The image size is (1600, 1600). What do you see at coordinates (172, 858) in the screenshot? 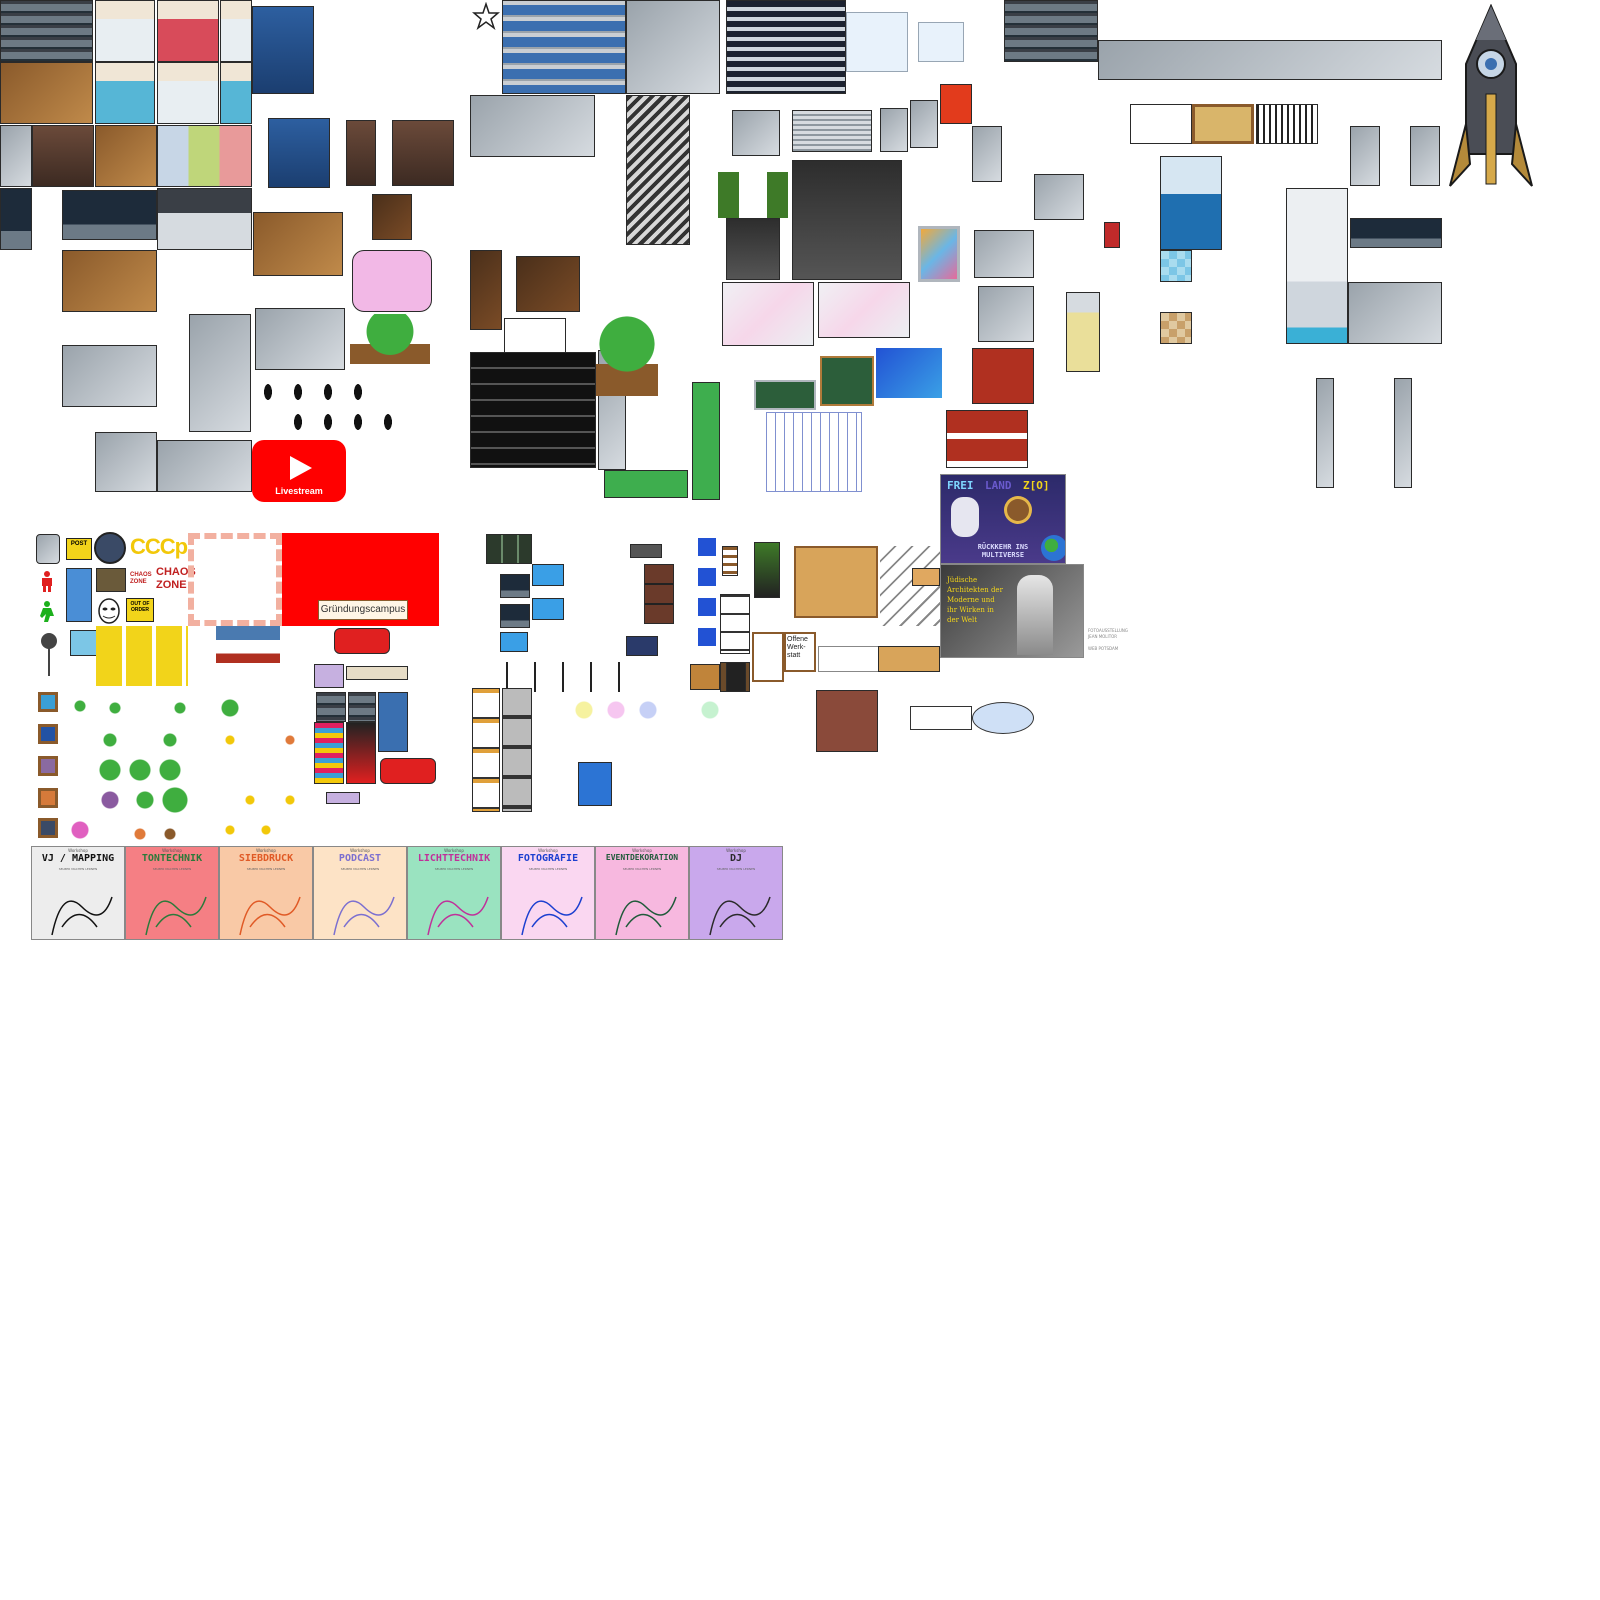
I see `workshop-title: TONTECHNIK` at bounding box center [172, 858].